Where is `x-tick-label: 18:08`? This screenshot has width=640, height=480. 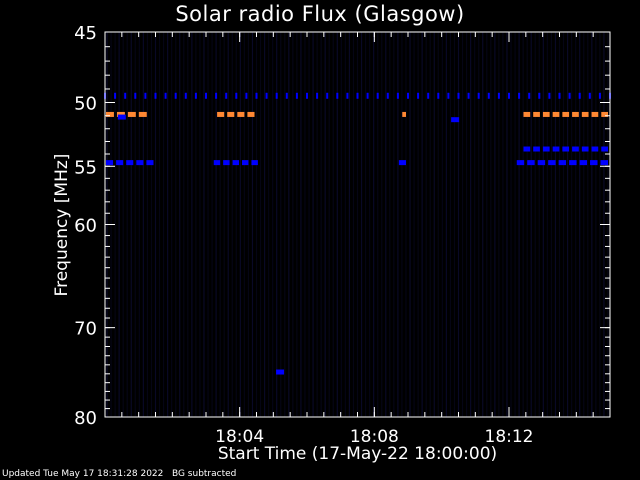
x-tick-label: 18:08 is located at coordinates (374, 437).